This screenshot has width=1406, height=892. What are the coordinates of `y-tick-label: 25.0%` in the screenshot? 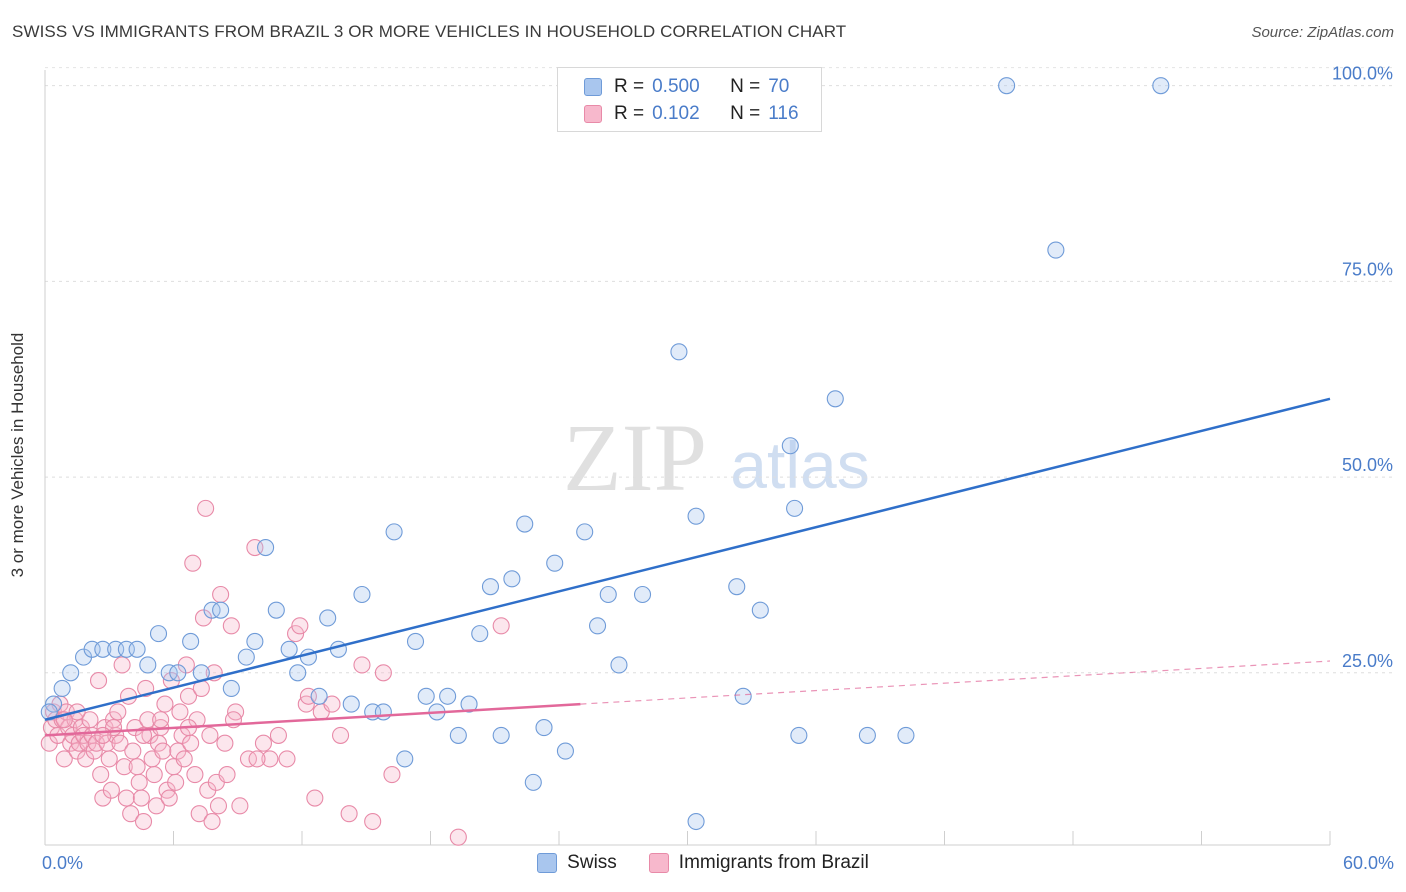 It's located at (1367, 661).